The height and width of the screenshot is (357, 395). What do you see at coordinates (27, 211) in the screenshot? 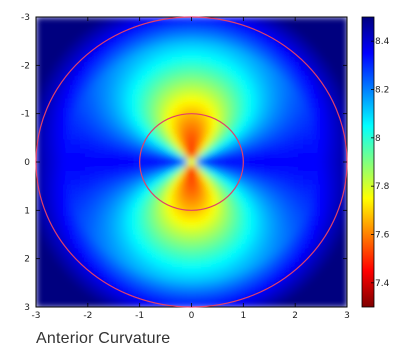
I see `y-tick-label: 1` at bounding box center [27, 211].